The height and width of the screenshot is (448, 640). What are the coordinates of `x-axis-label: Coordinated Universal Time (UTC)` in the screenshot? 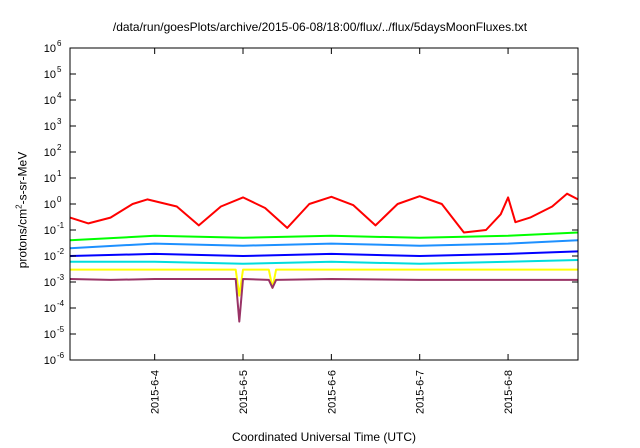 It's located at (324, 437).